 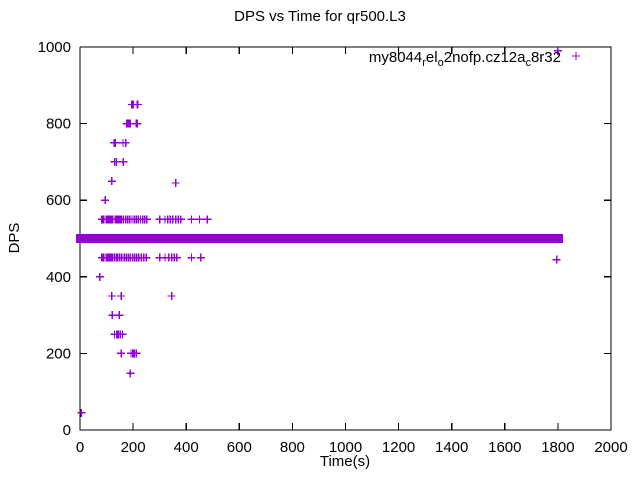 I want to click on x-tick-label: 1000, so click(x=345, y=447).